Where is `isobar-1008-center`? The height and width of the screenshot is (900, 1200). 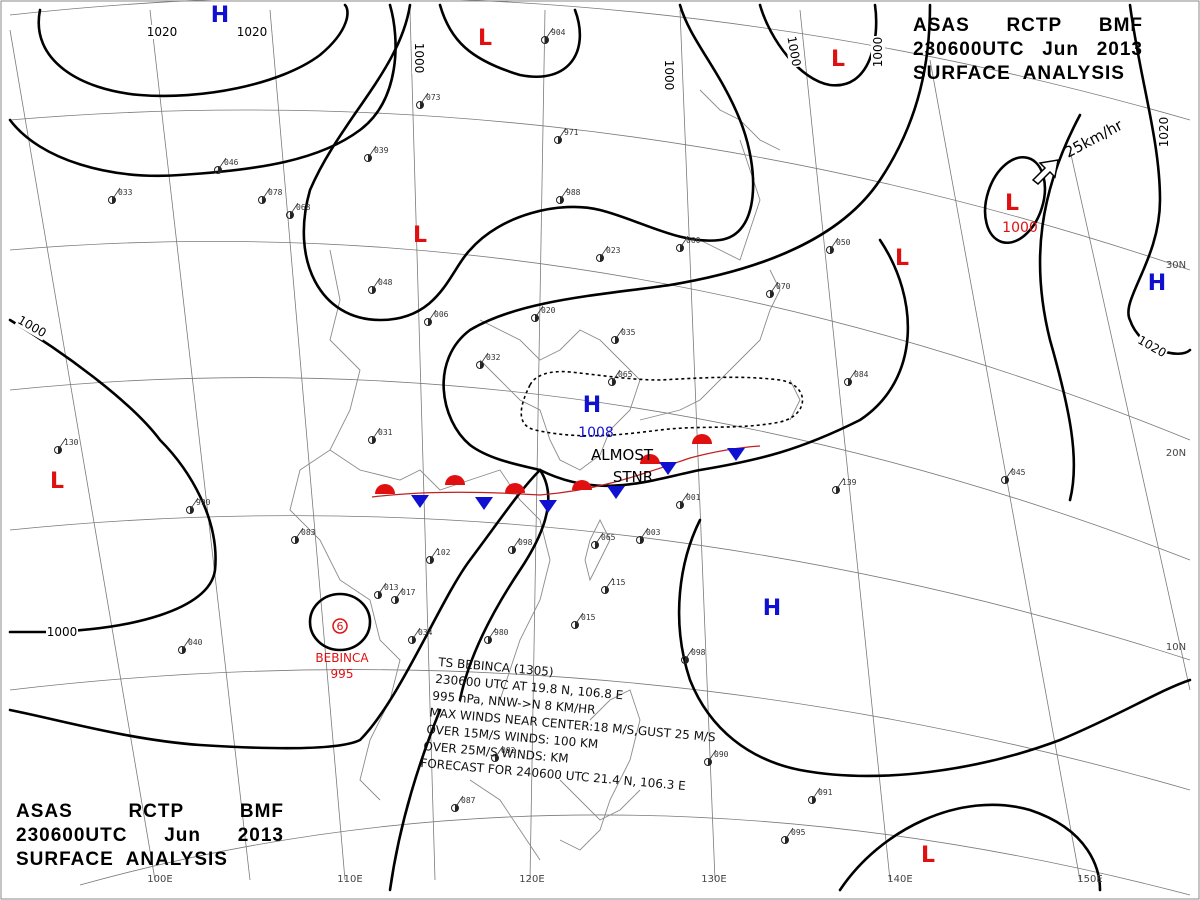 isobar-1008-center is located at coordinates (724, 363).